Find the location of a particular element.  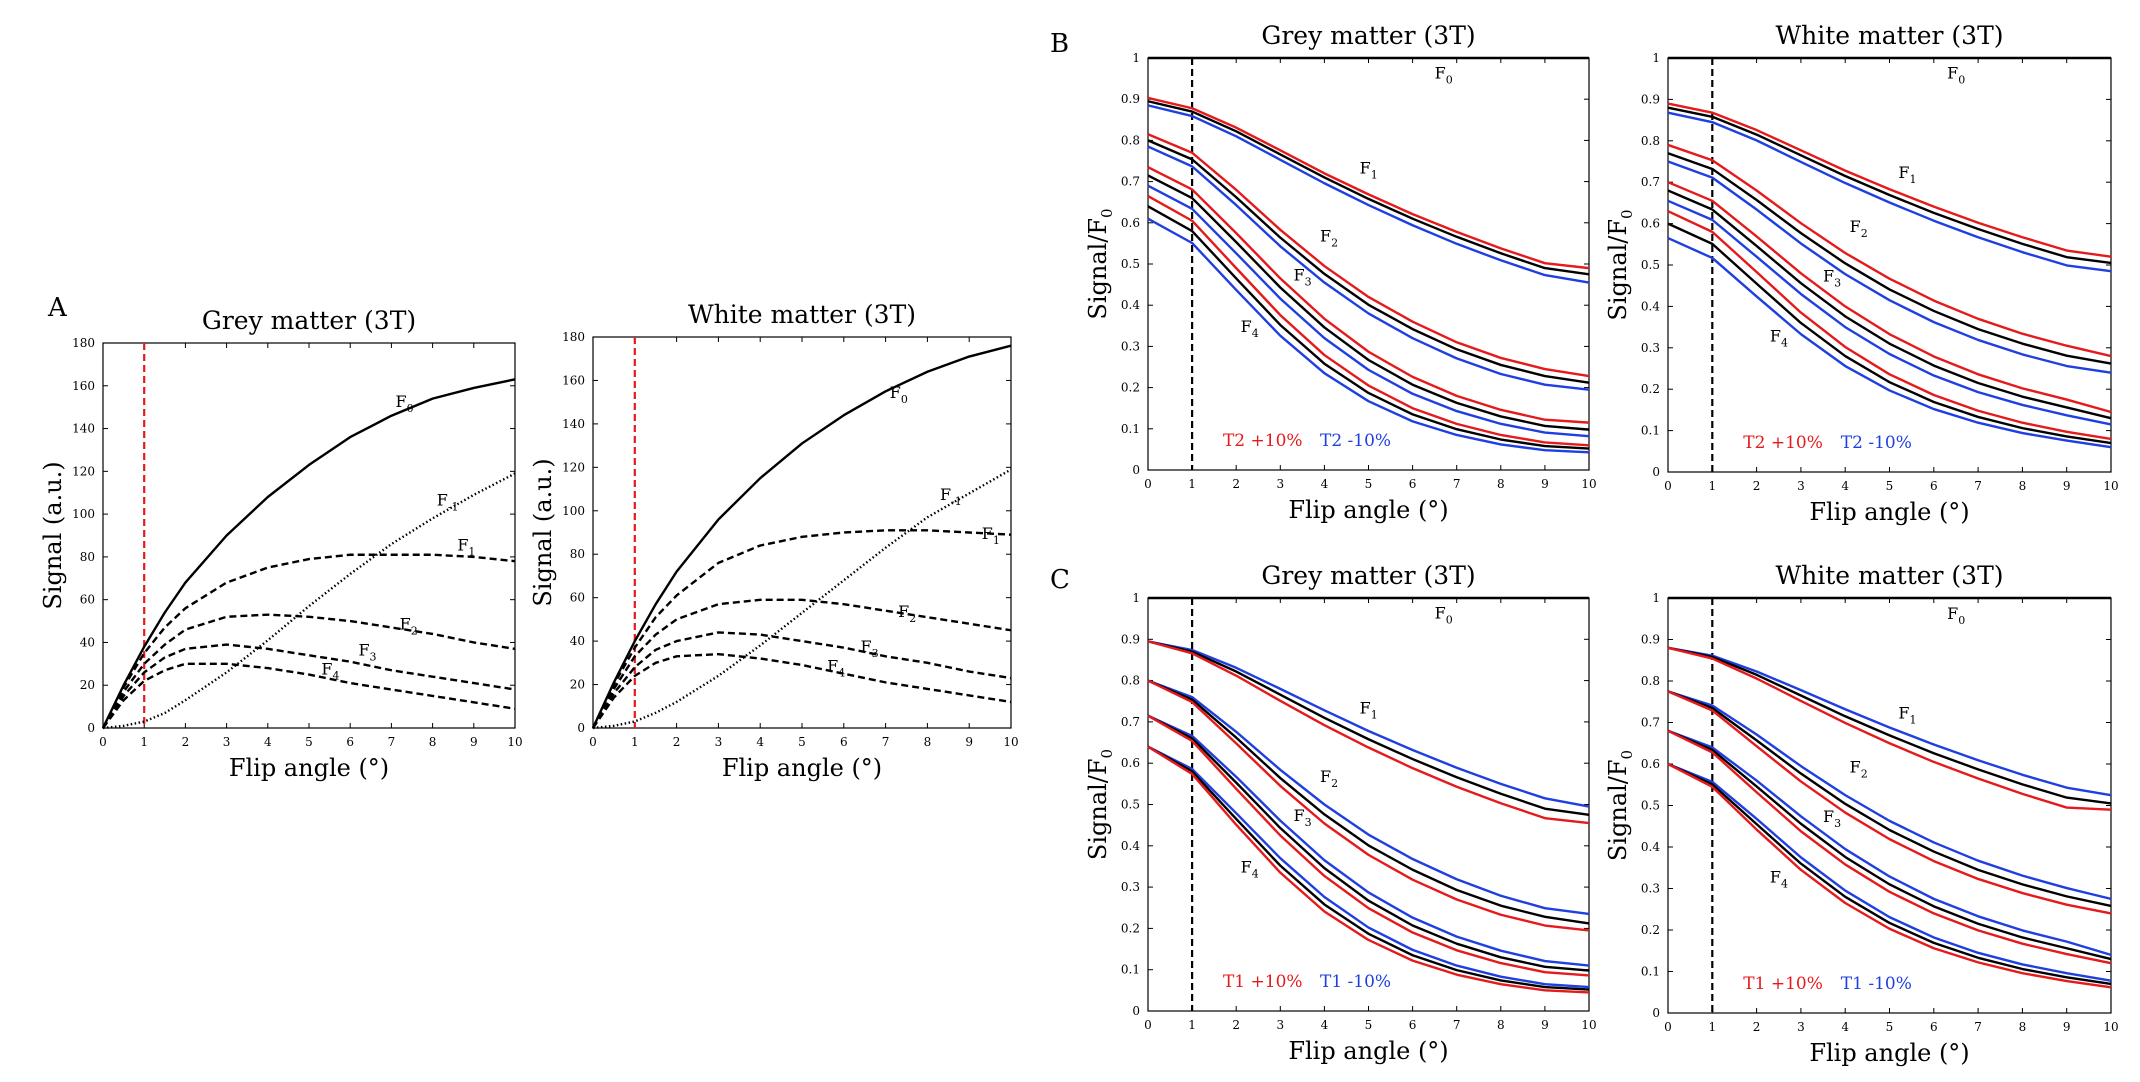

series-f3-t1-10- is located at coordinates (1889, 843).